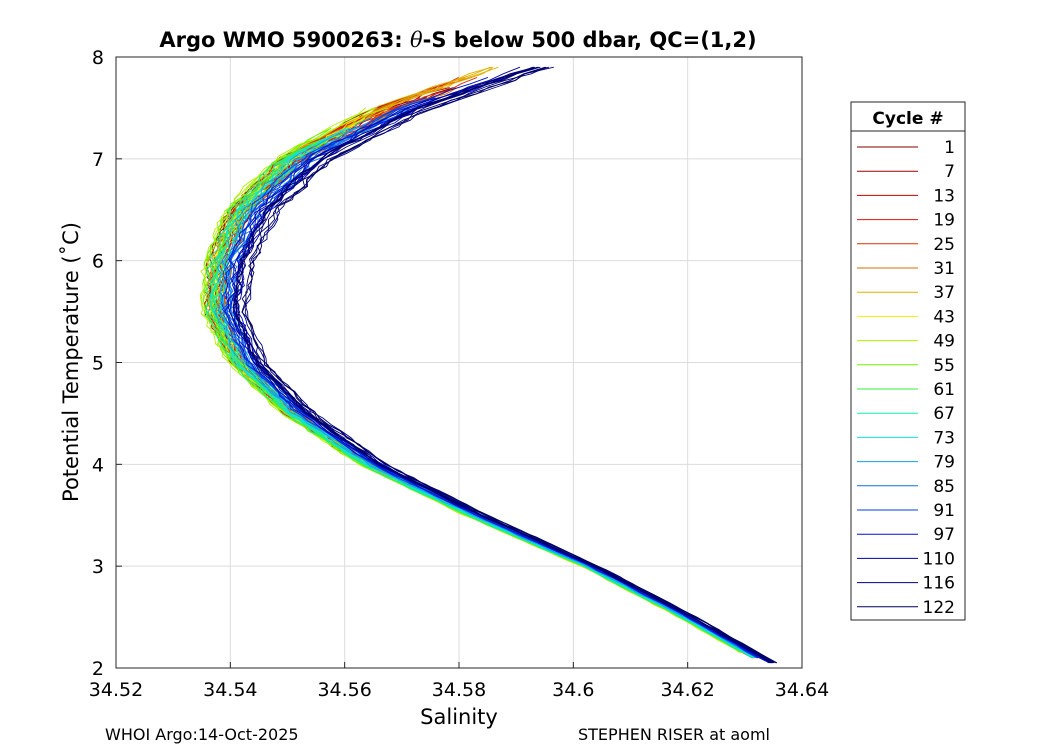 This screenshot has height=750, width=1050. What do you see at coordinates (98, 465) in the screenshot?
I see `y-tick-label: 4` at bounding box center [98, 465].